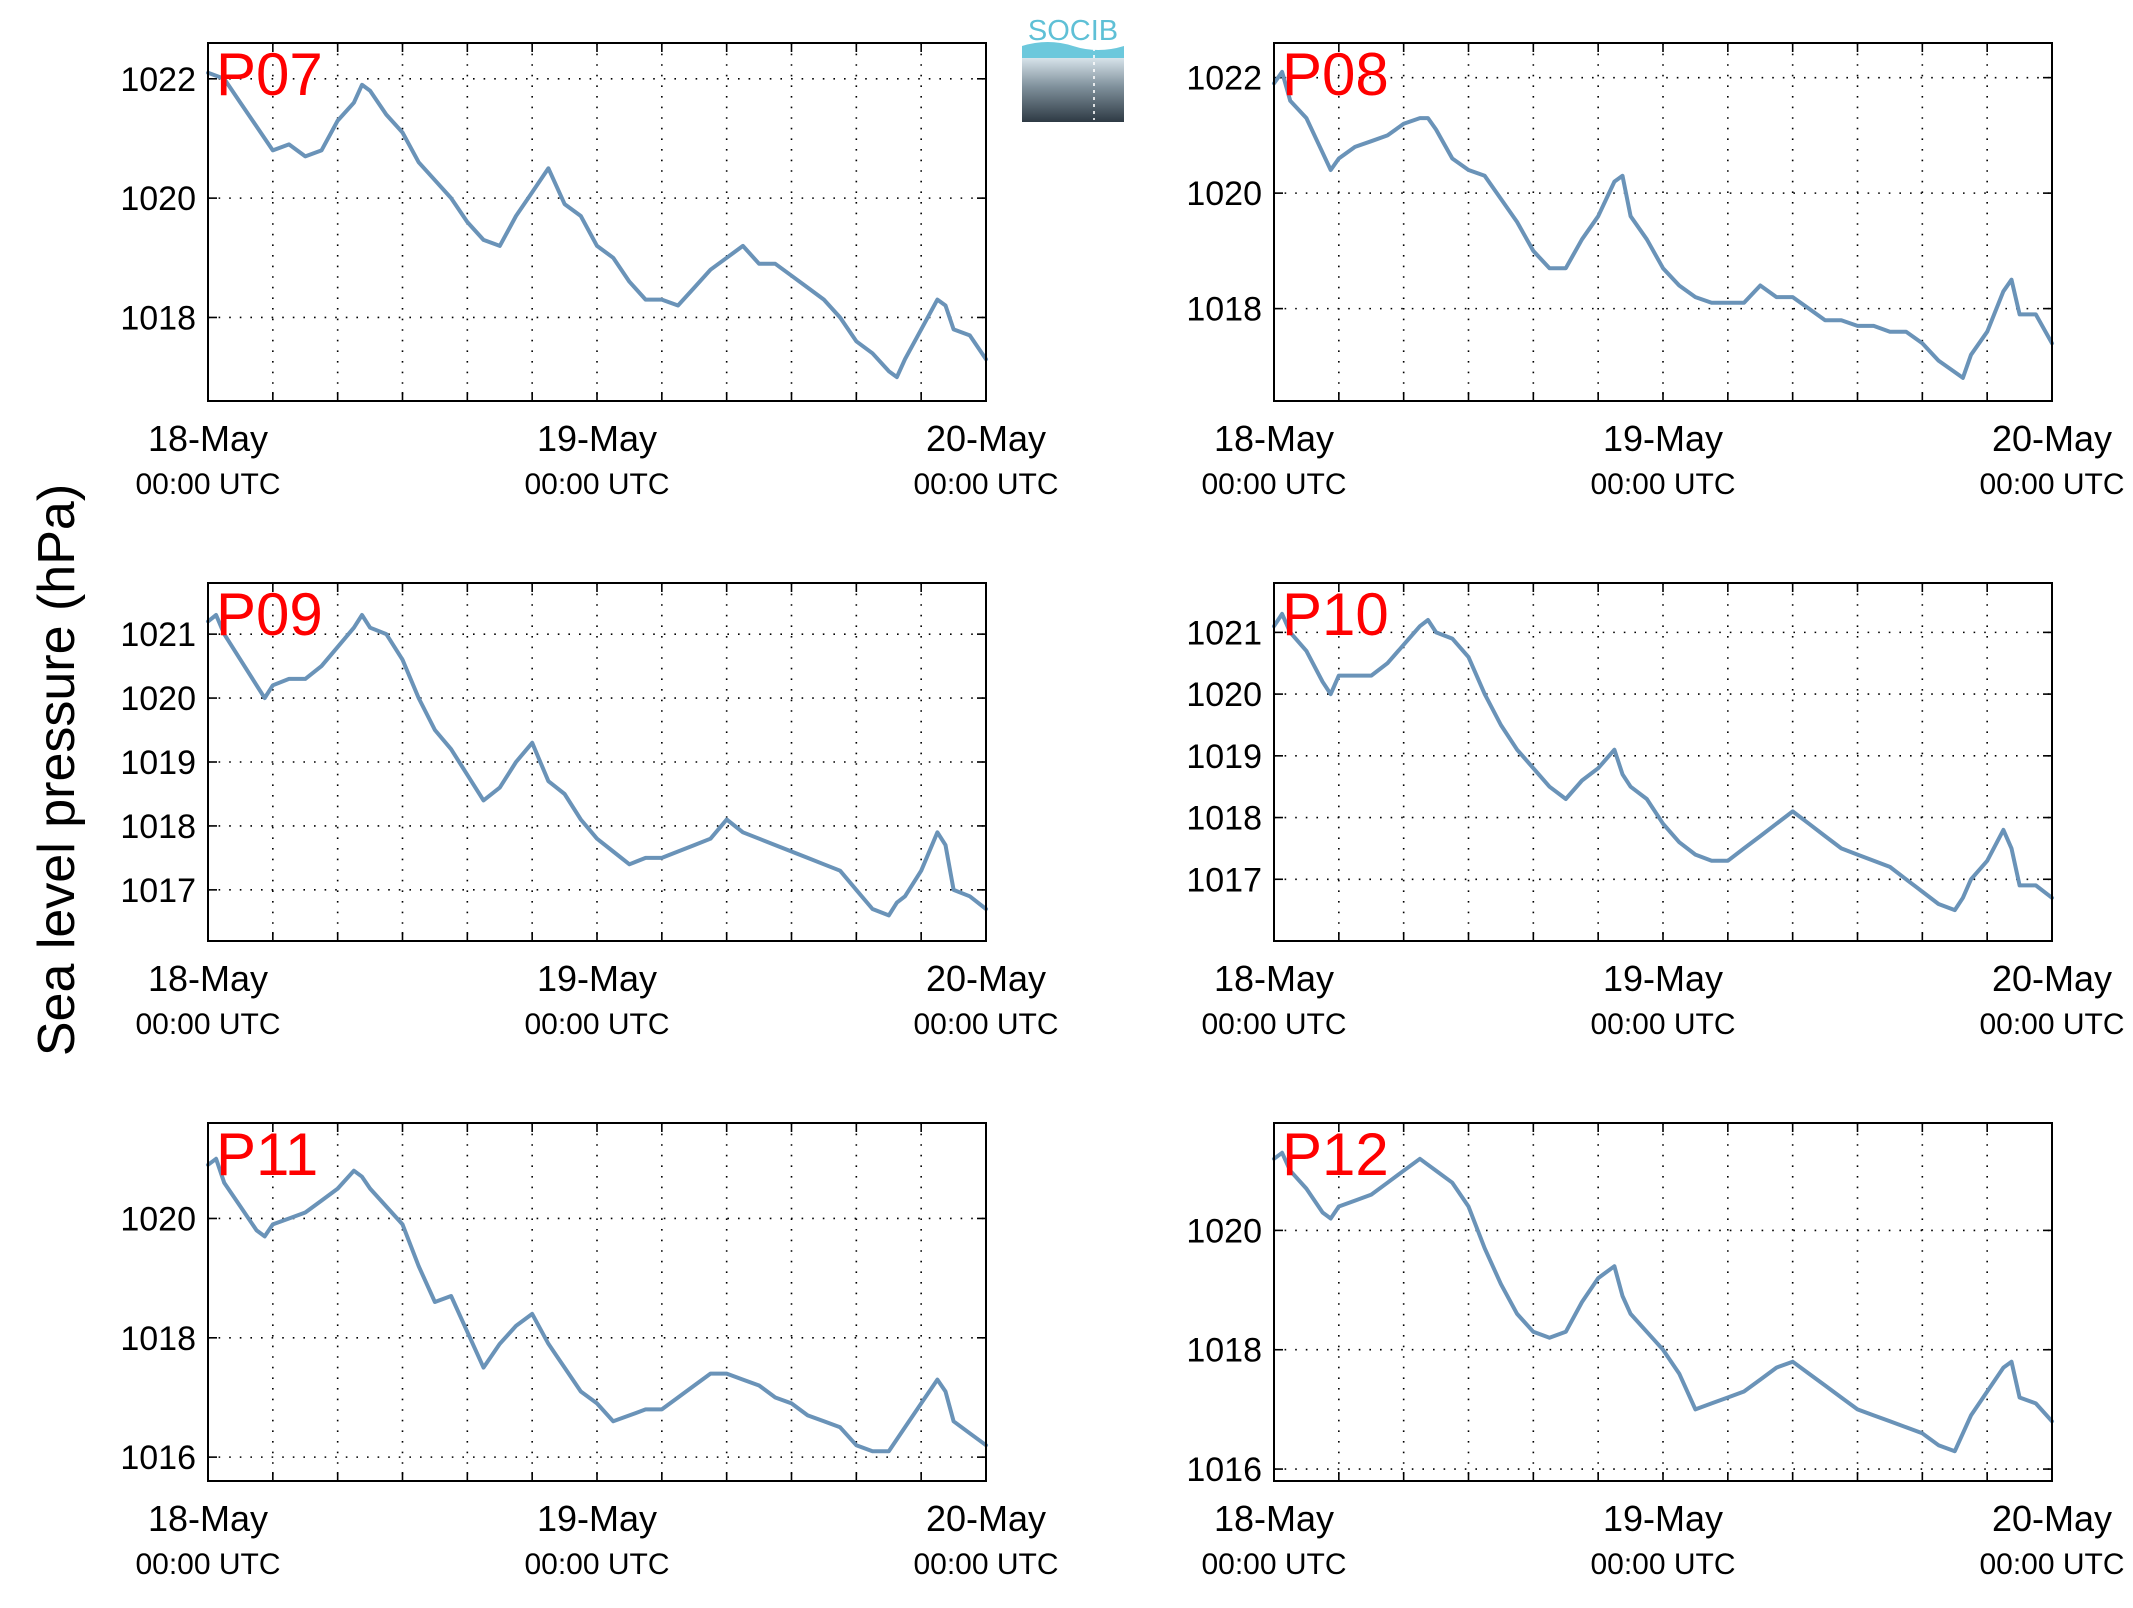 The width and height of the screenshot is (2133, 1608). What do you see at coordinates (269, 614) in the screenshot?
I see `panel-label: P09` at bounding box center [269, 614].